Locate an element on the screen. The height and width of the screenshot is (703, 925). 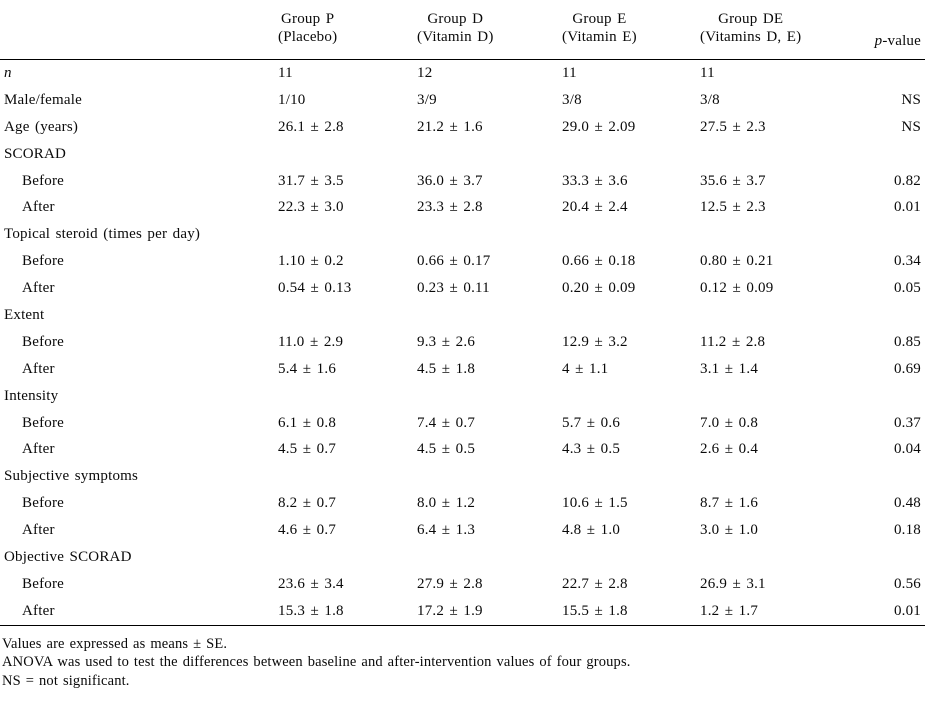
row-label: Topical steroid (times per day) is located at coordinates (102, 234).